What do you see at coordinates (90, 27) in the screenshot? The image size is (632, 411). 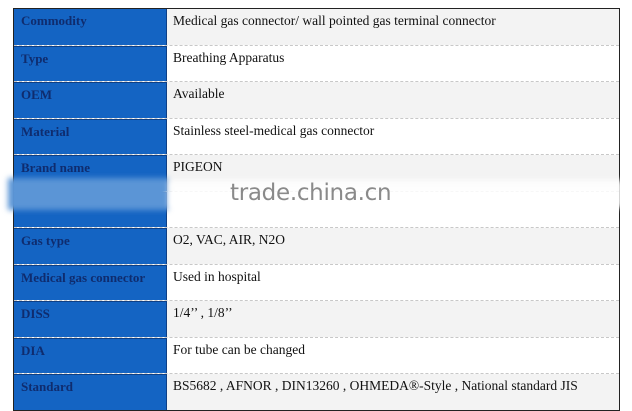 I see `row-label: Commodity` at bounding box center [90, 27].